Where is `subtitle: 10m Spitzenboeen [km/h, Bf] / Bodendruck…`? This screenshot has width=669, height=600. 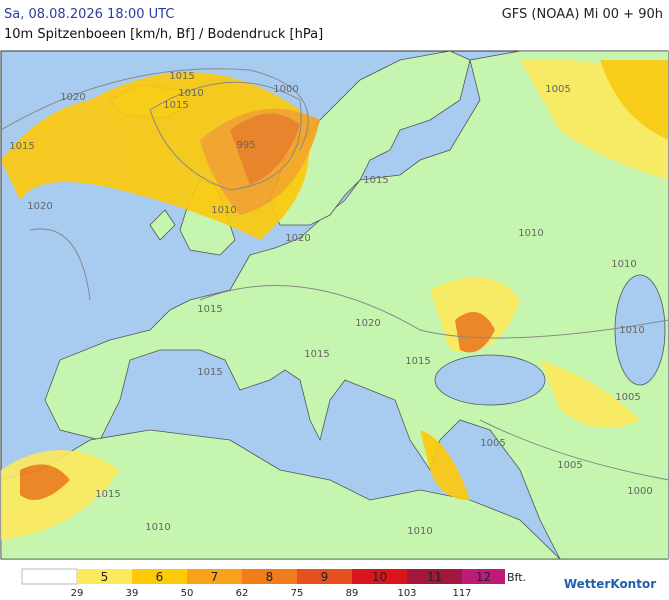 subtitle: 10m Spitzenboeen [km/h, Bf] / Bodendruck… is located at coordinates (163, 34).